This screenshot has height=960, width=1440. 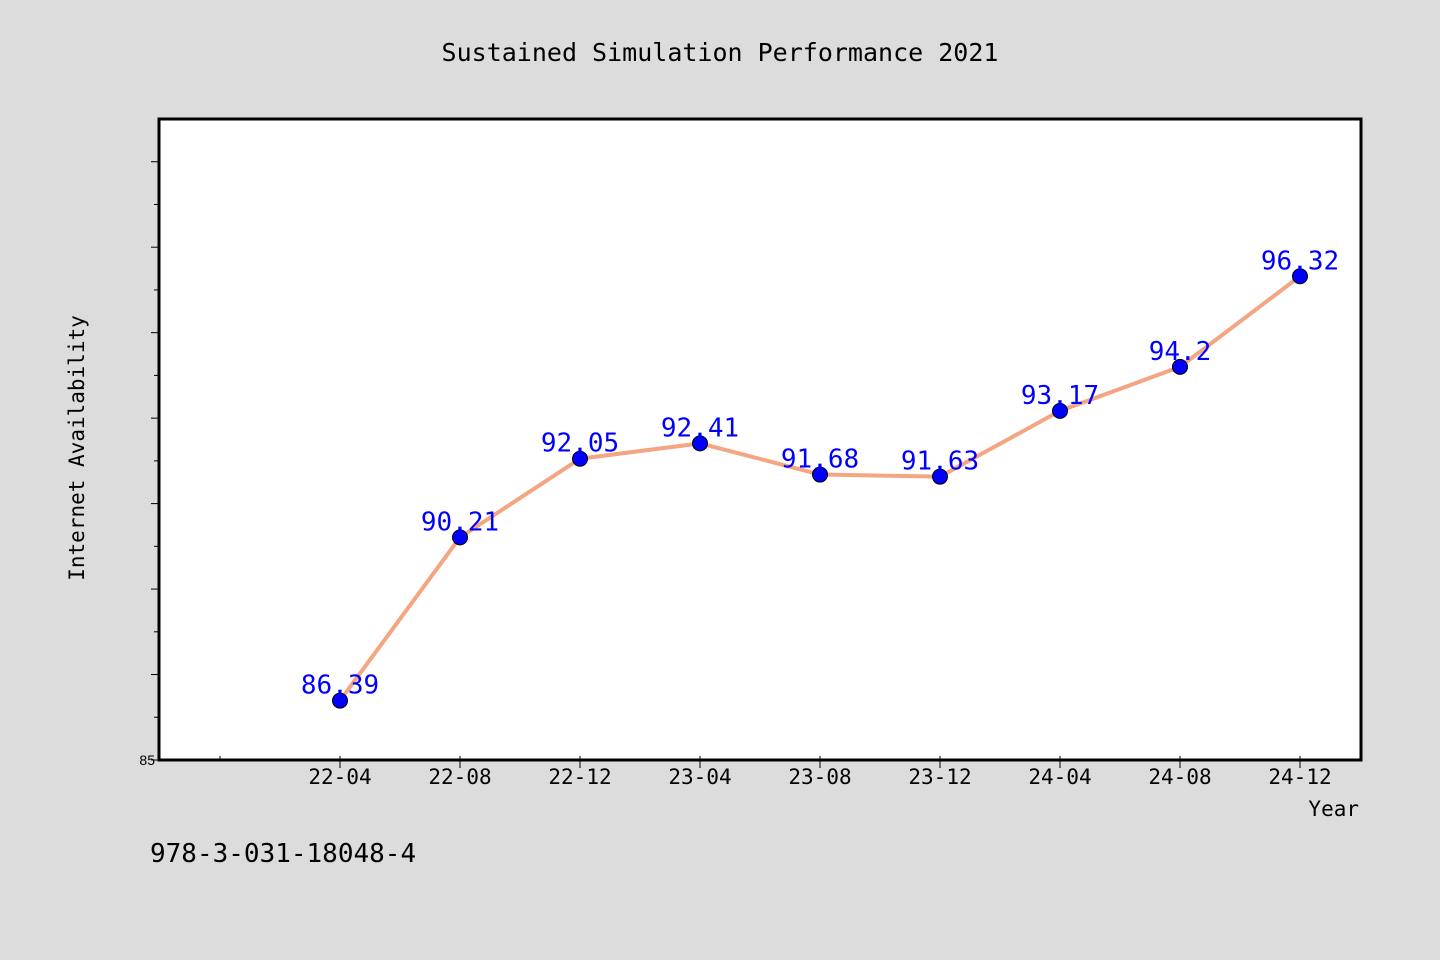 I want to click on data-label: 90.21, so click(x=460, y=522).